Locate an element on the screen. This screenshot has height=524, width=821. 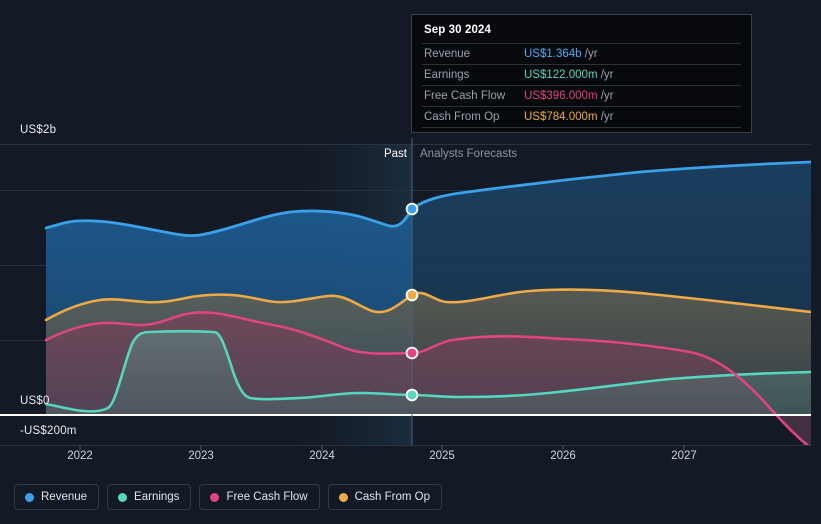
tooltip-row-revenue: Revenue US$1.364b /yr is located at coordinates (581, 54).